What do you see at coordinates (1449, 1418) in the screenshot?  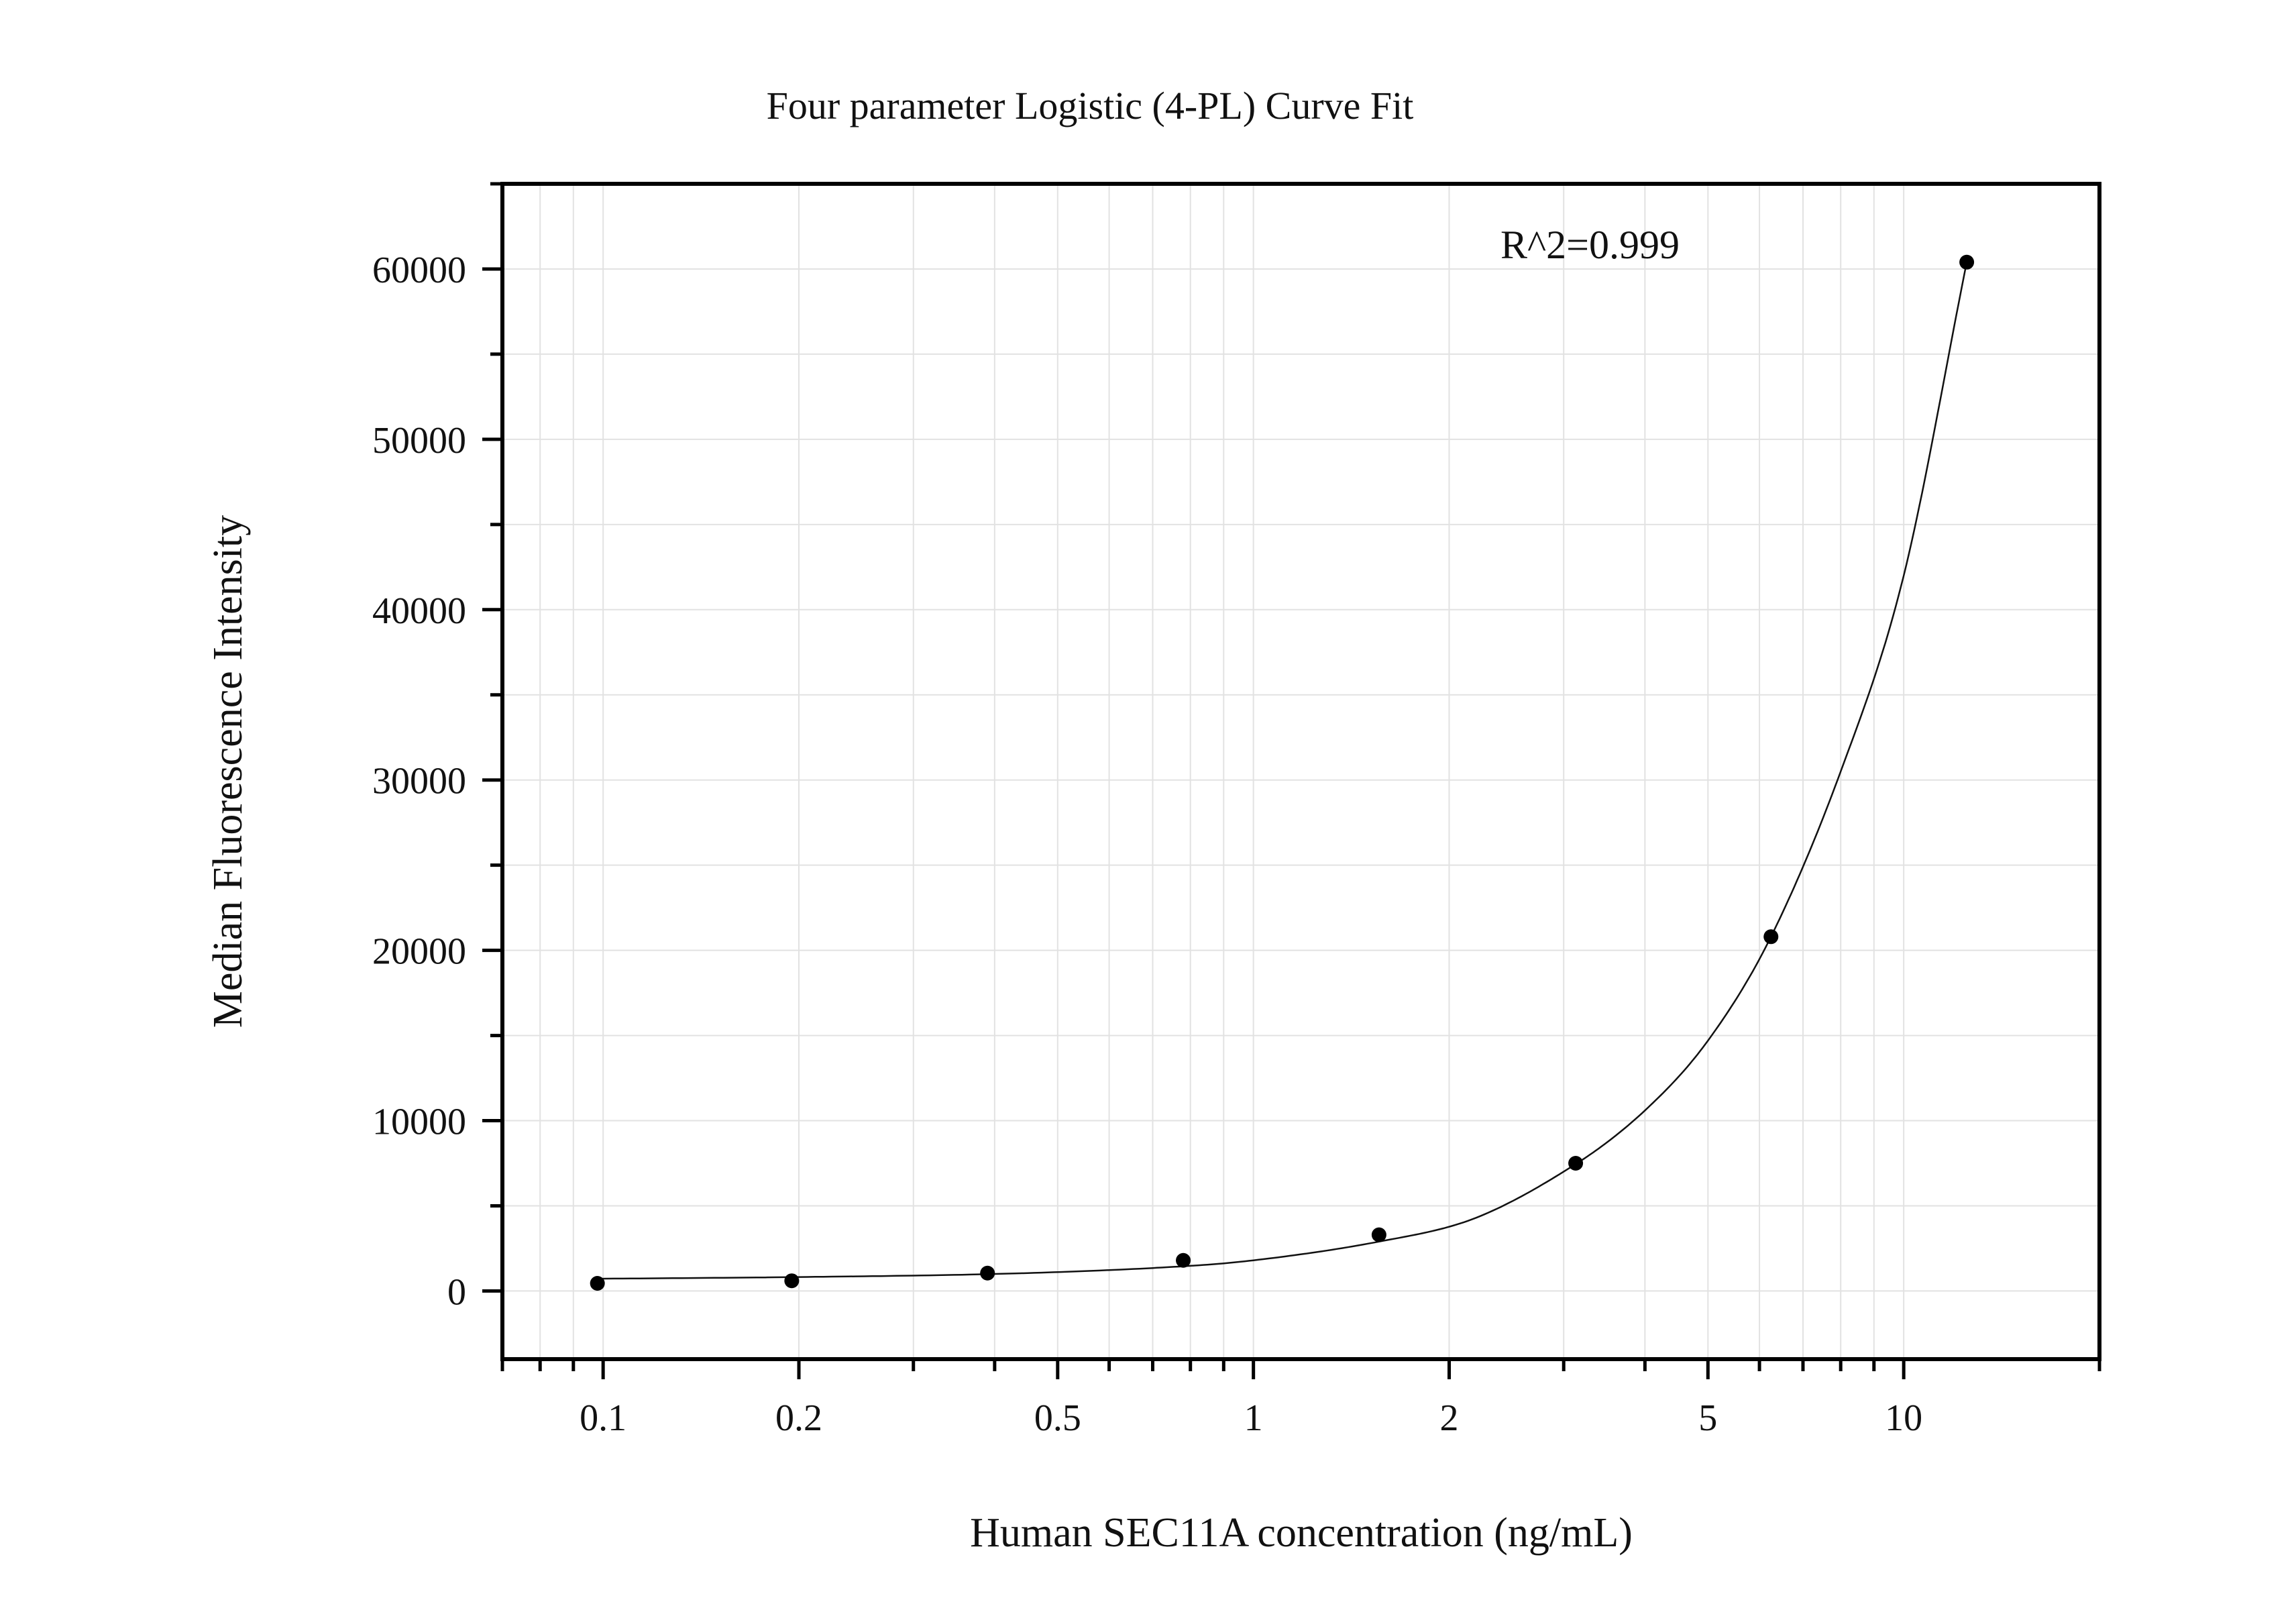 I see `x-tick-label: 2` at bounding box center [1449, 1418].